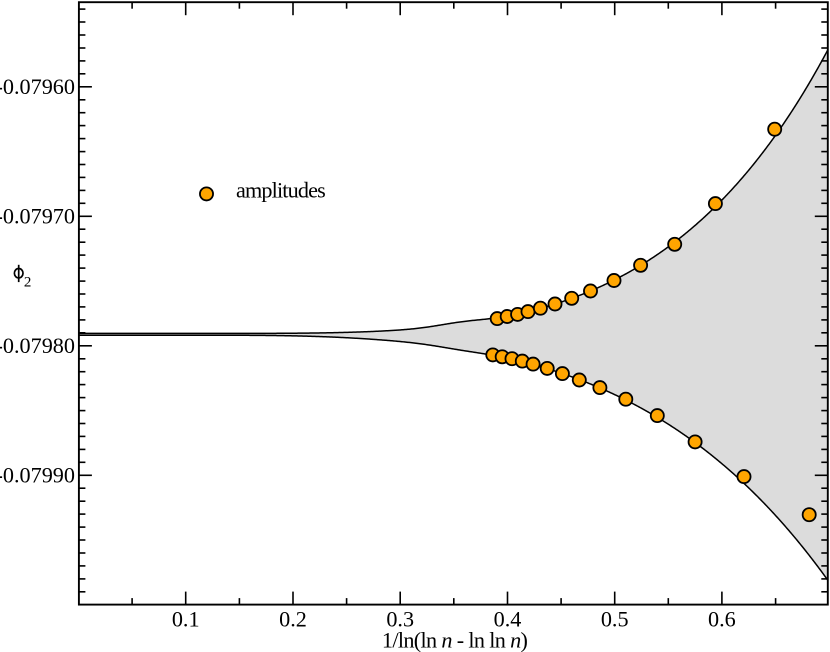 The width and height of the screenshot is (830, 652). I want to click on svg-text: -0.07990, so click(37, 475).